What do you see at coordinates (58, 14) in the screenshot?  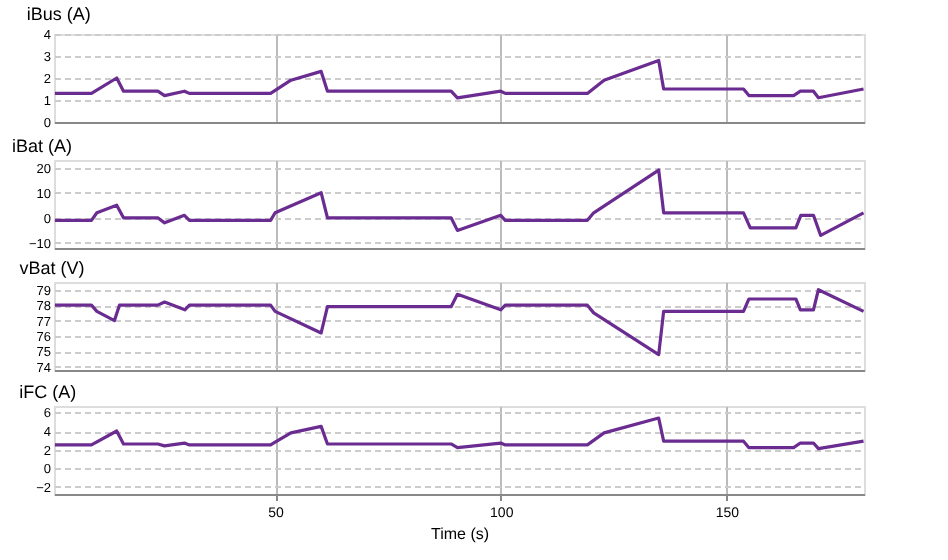 I see `y-axis-title: iBus (A)` at bounding box center [58, 14].